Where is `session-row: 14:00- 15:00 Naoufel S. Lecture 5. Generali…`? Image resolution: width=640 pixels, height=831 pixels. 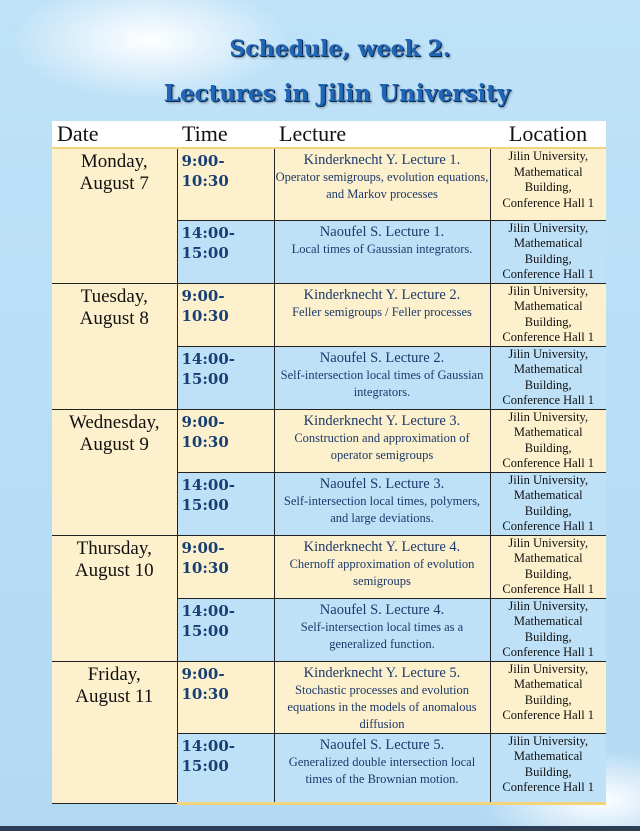 session-row: 14:00- 15:00 Naoufel S. Lecture 5. Generali… is located at coordinates (329, 768).